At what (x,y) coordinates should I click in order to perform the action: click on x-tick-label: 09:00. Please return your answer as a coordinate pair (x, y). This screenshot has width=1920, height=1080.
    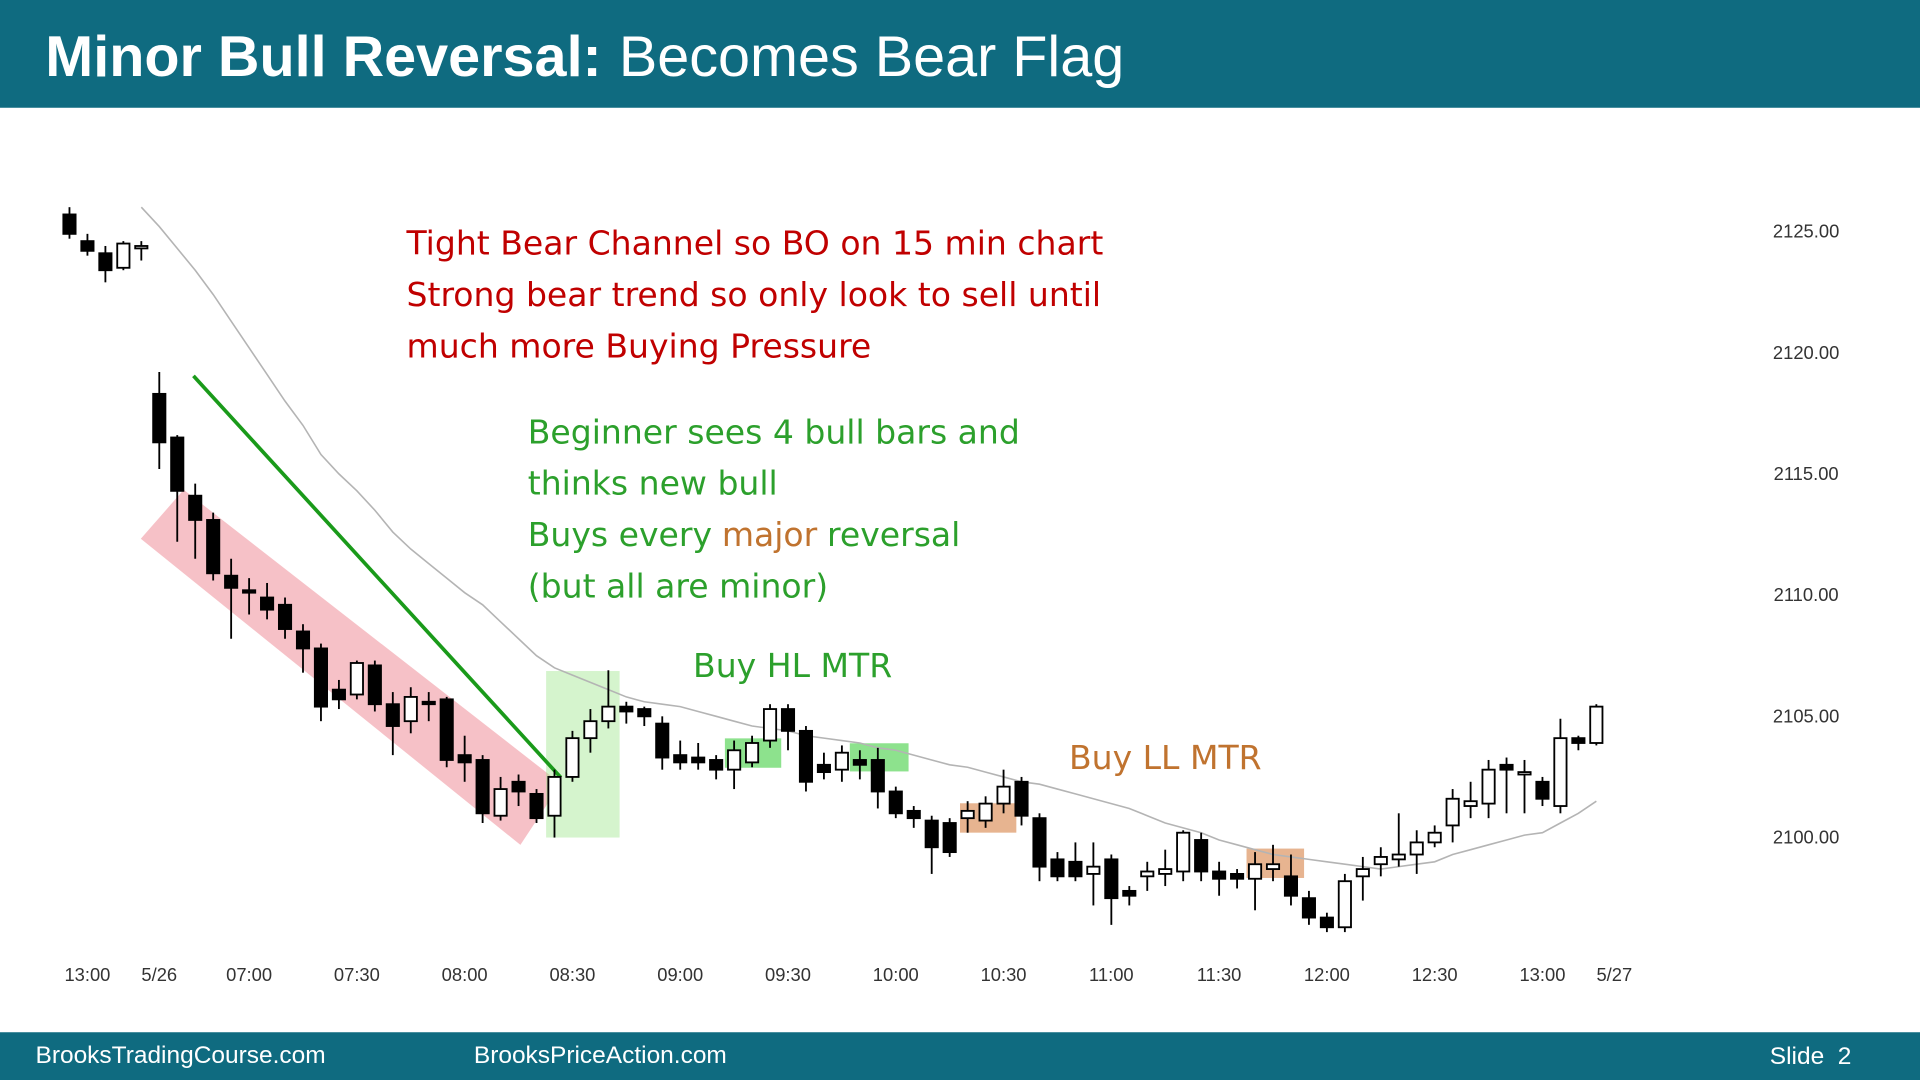
    Looking at the image, I should click on (680, 974).